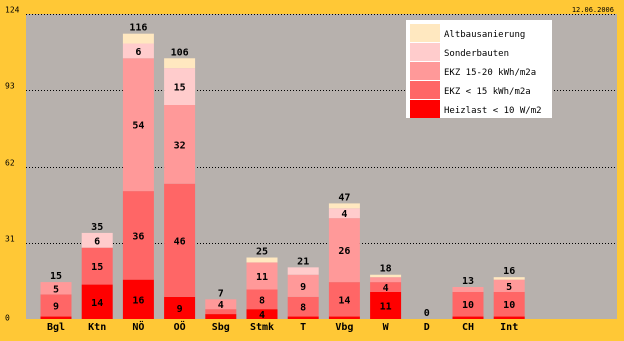  I want to click on y-tick-label: 124, so click(12, 10).